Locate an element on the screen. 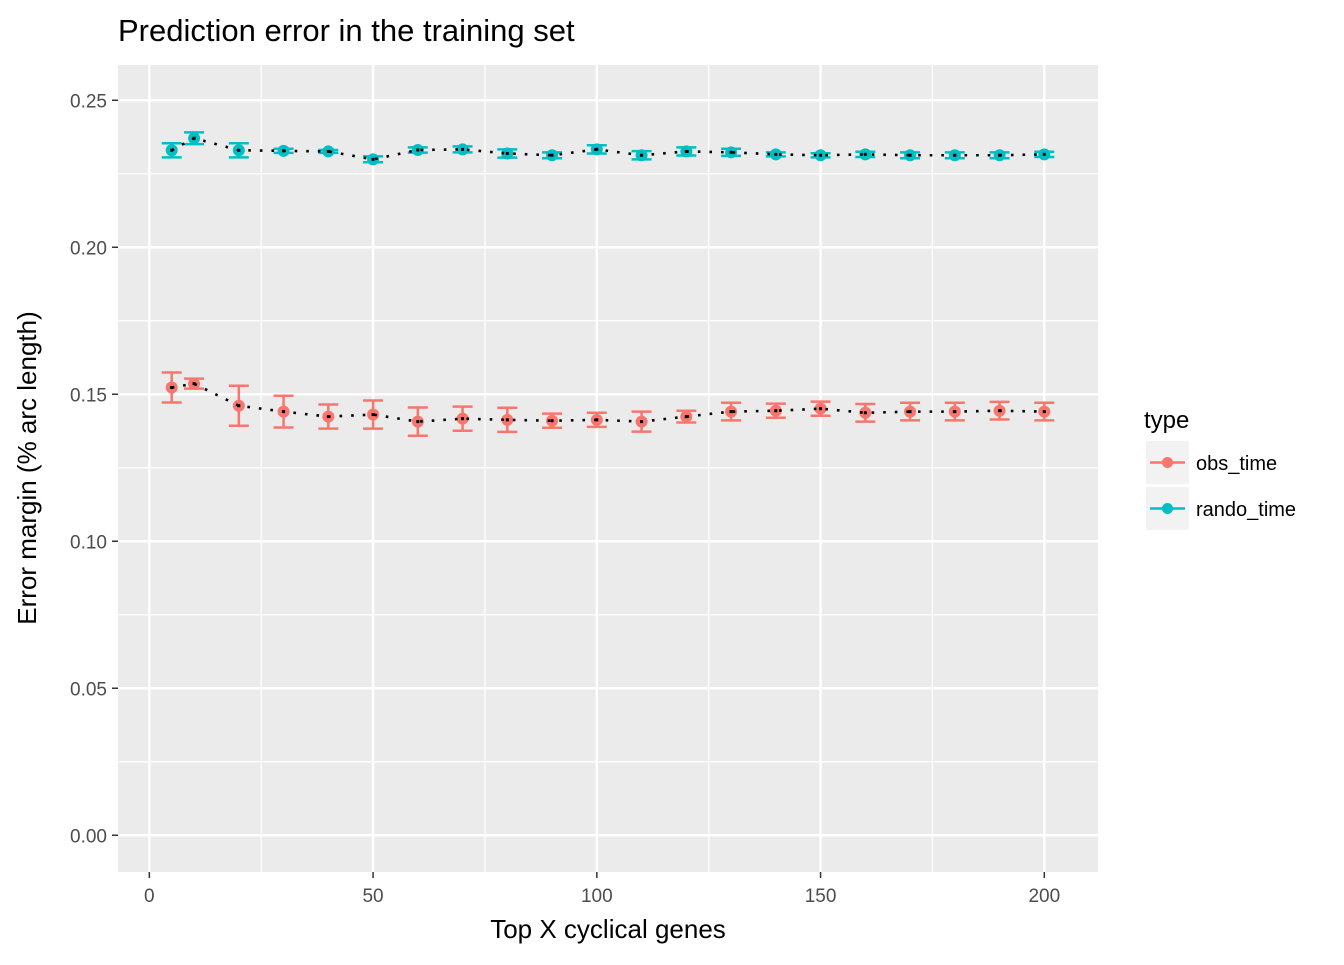 The height and width of the screenshot is (965, 1344). legend-item-obs_time: obs_time is located at coordinates (1211, 462).